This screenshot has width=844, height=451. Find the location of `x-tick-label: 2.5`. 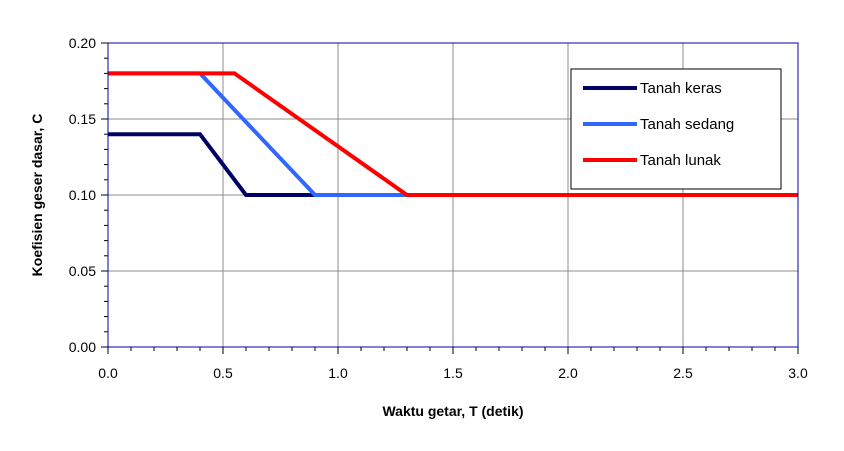

x-tick-label: 2.5 is located at coordinates (683, 373).